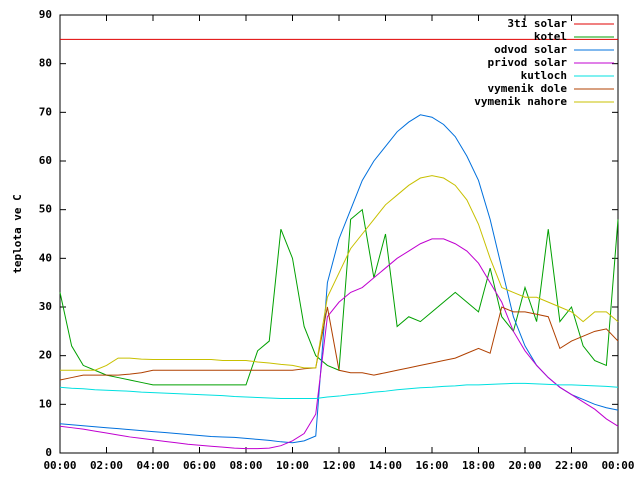 The height and width of the screenshot is (480, 640). I want to click on y-tick-label: 0, so click(48, 452).